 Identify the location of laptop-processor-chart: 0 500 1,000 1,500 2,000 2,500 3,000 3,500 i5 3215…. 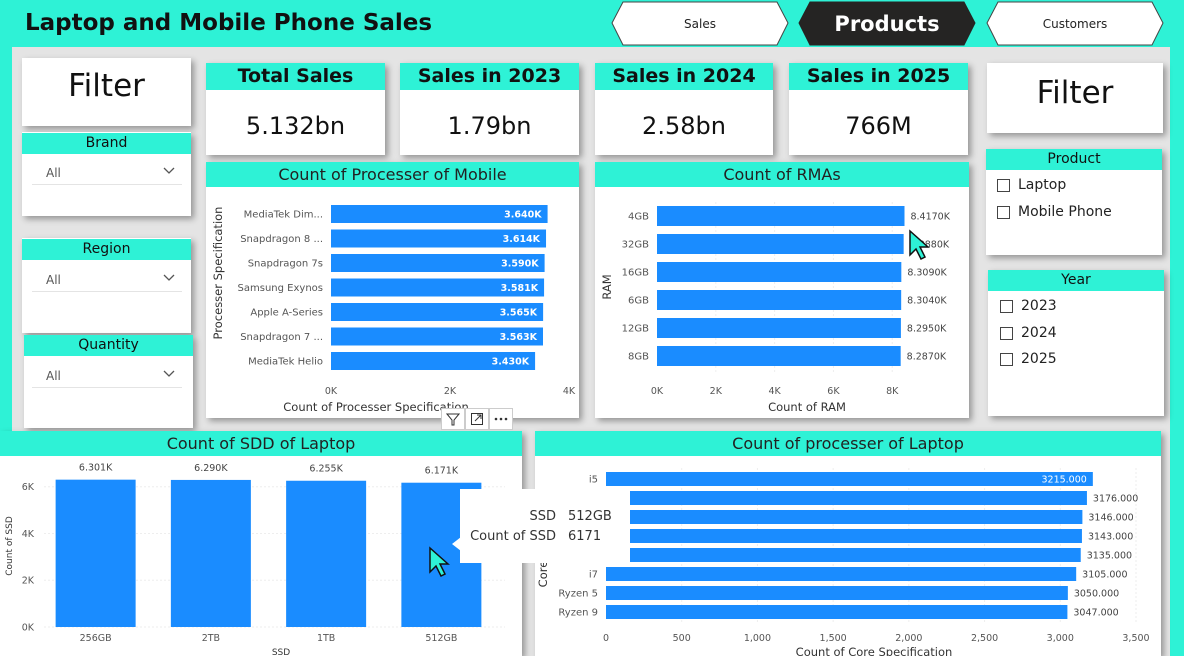
(843, 562).